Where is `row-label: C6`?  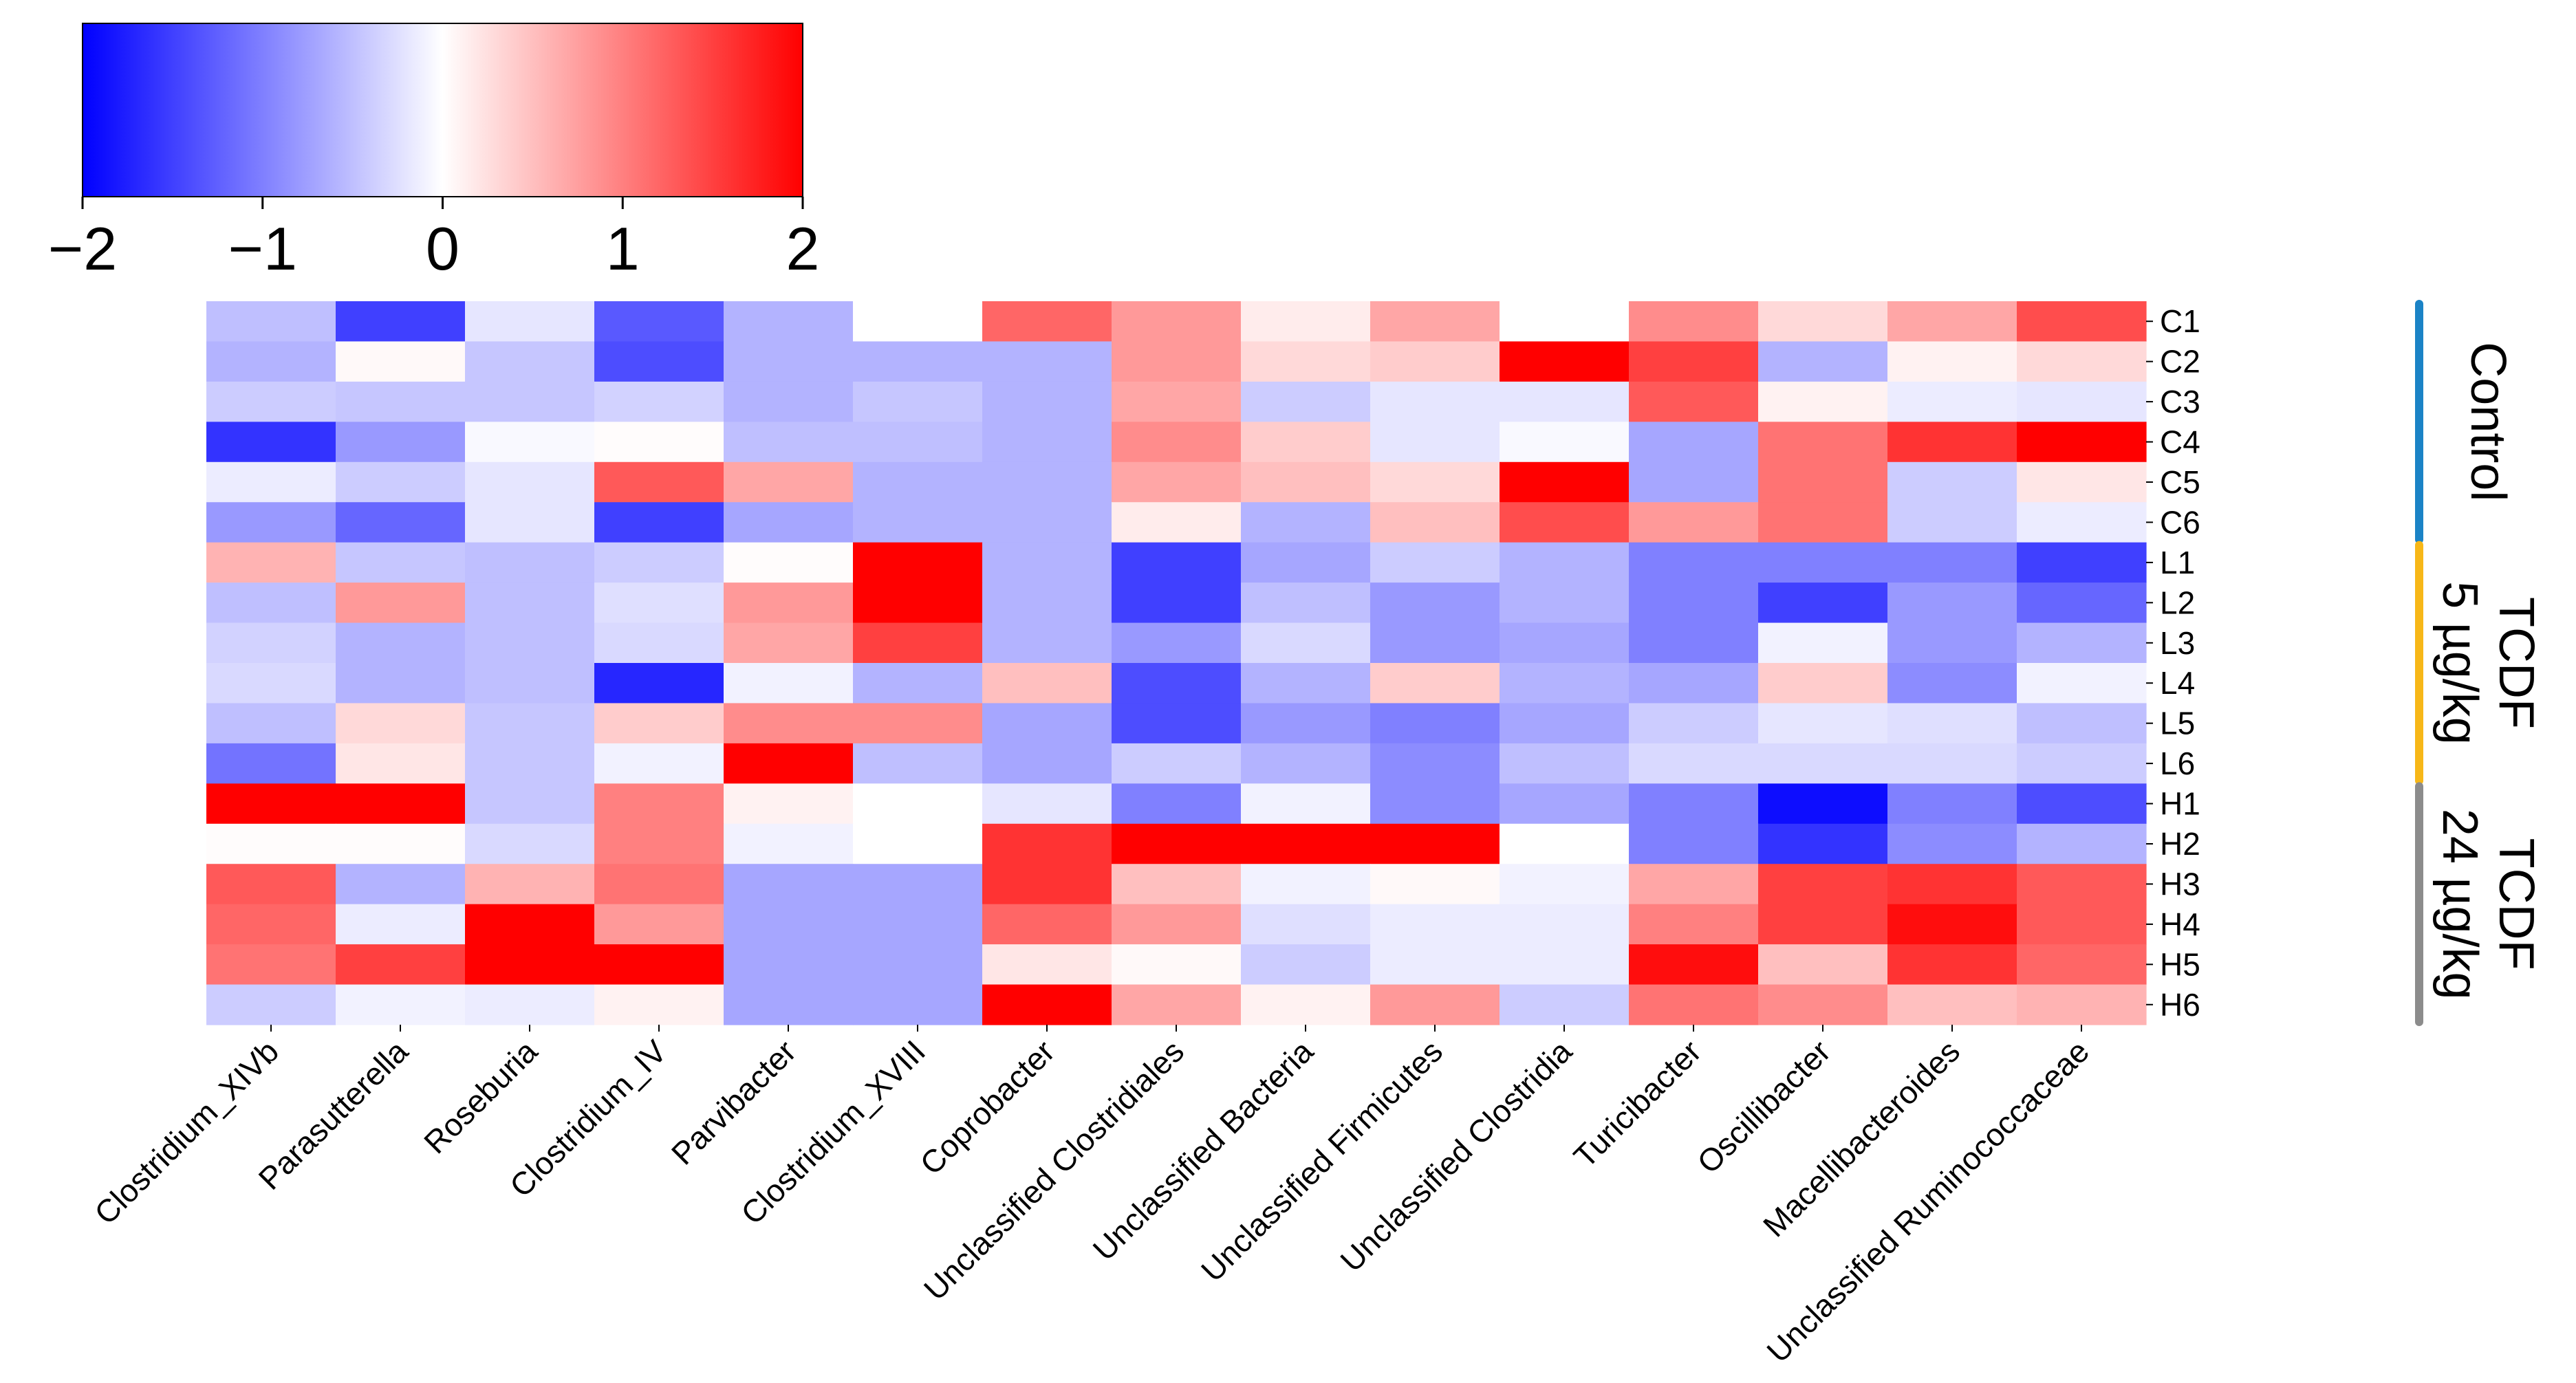
row-label: C6 is located at coordinates (2180, 522).